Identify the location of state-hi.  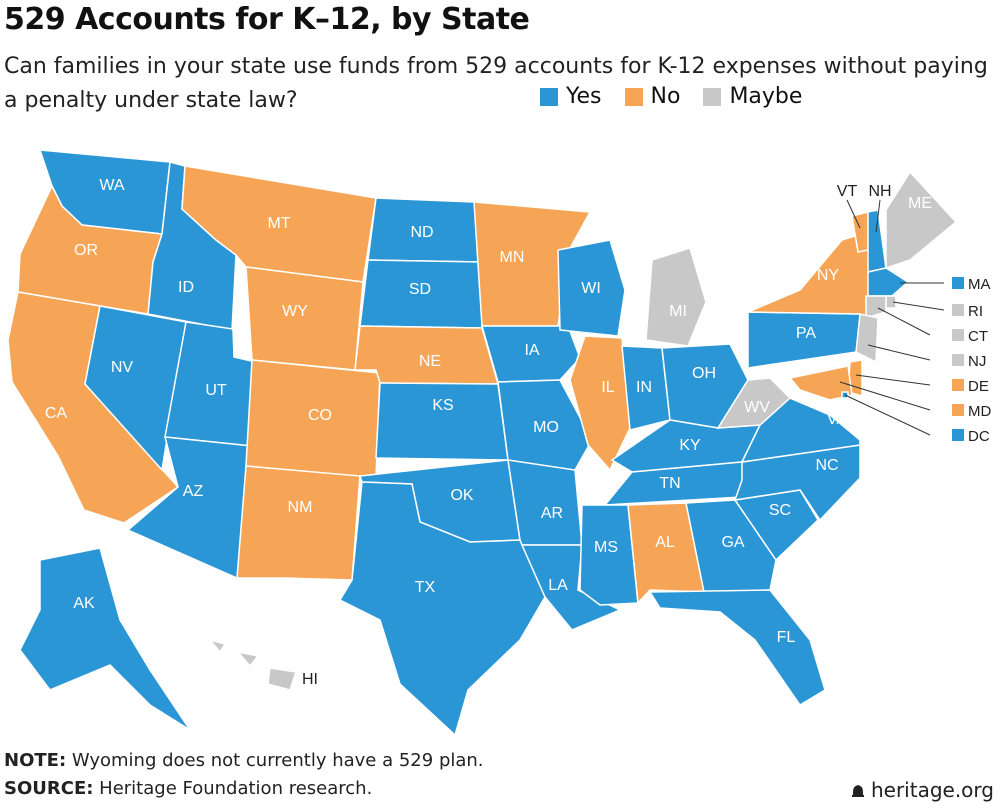
(252, 664).